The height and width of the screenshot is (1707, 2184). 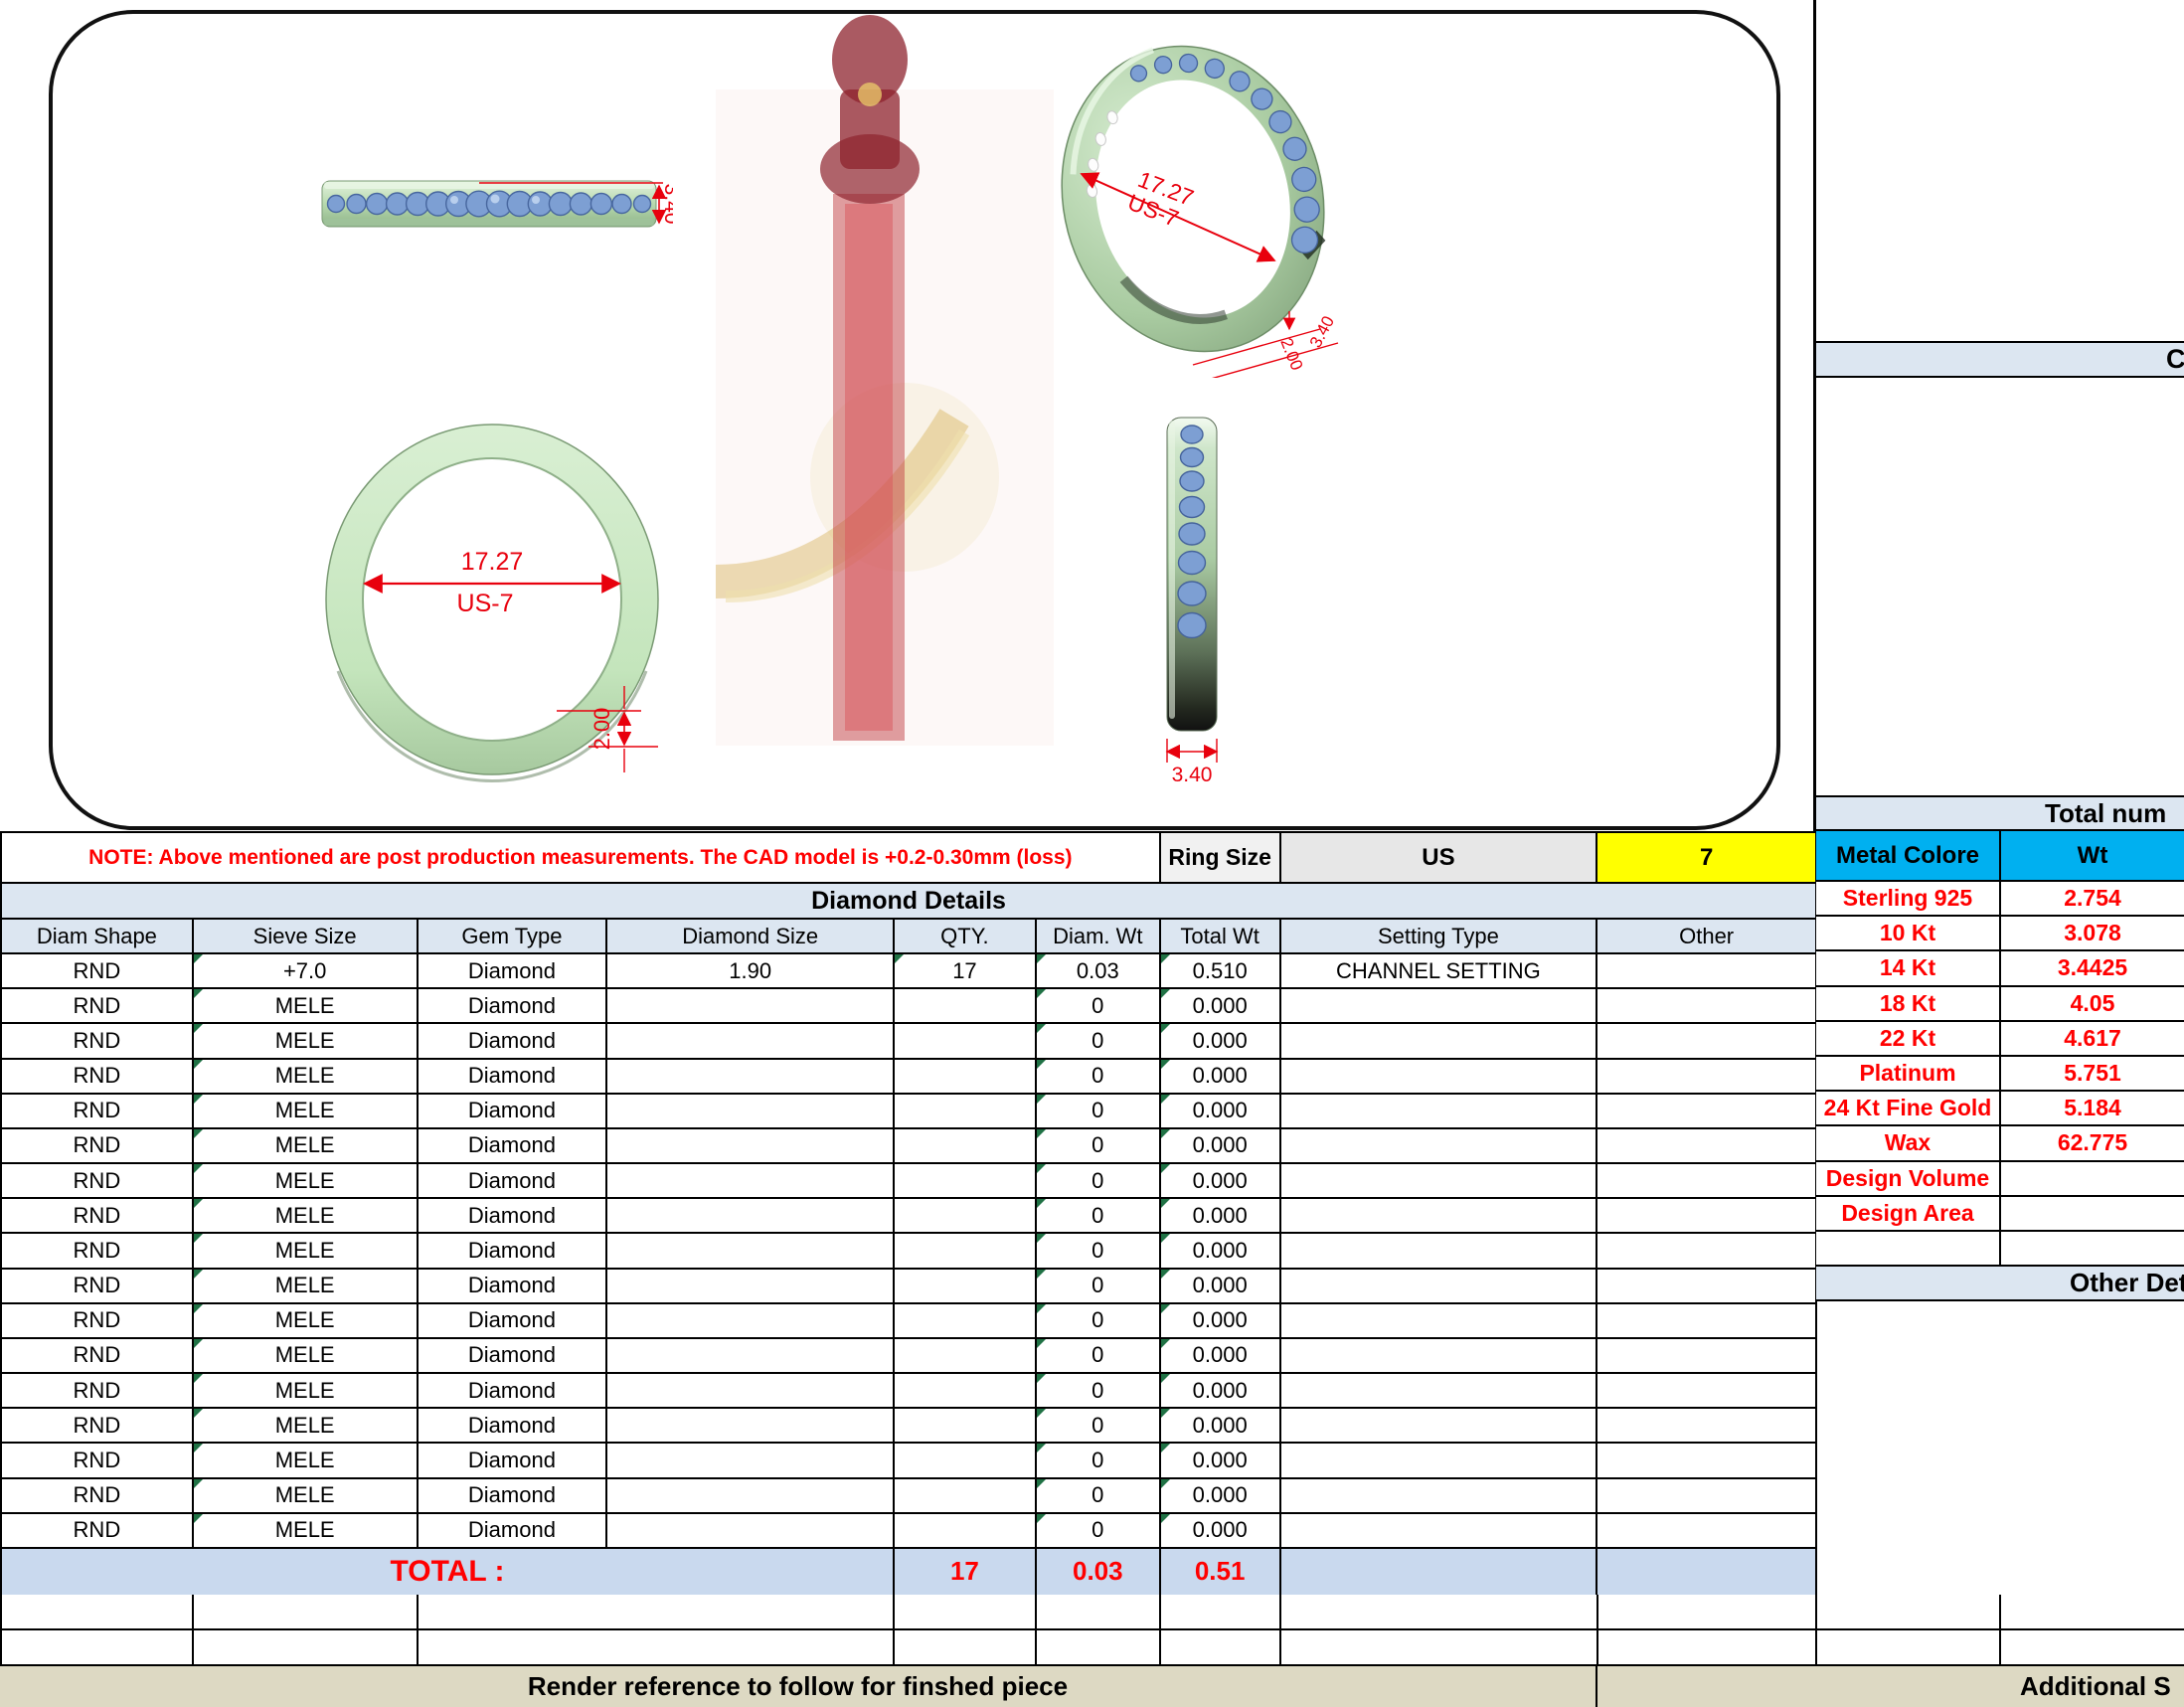 What do you see at coordinates (1908, 1039) in the screenshot?
I see `metal-name-cell: 22 Kt` at bounding box center [1908, 1039].